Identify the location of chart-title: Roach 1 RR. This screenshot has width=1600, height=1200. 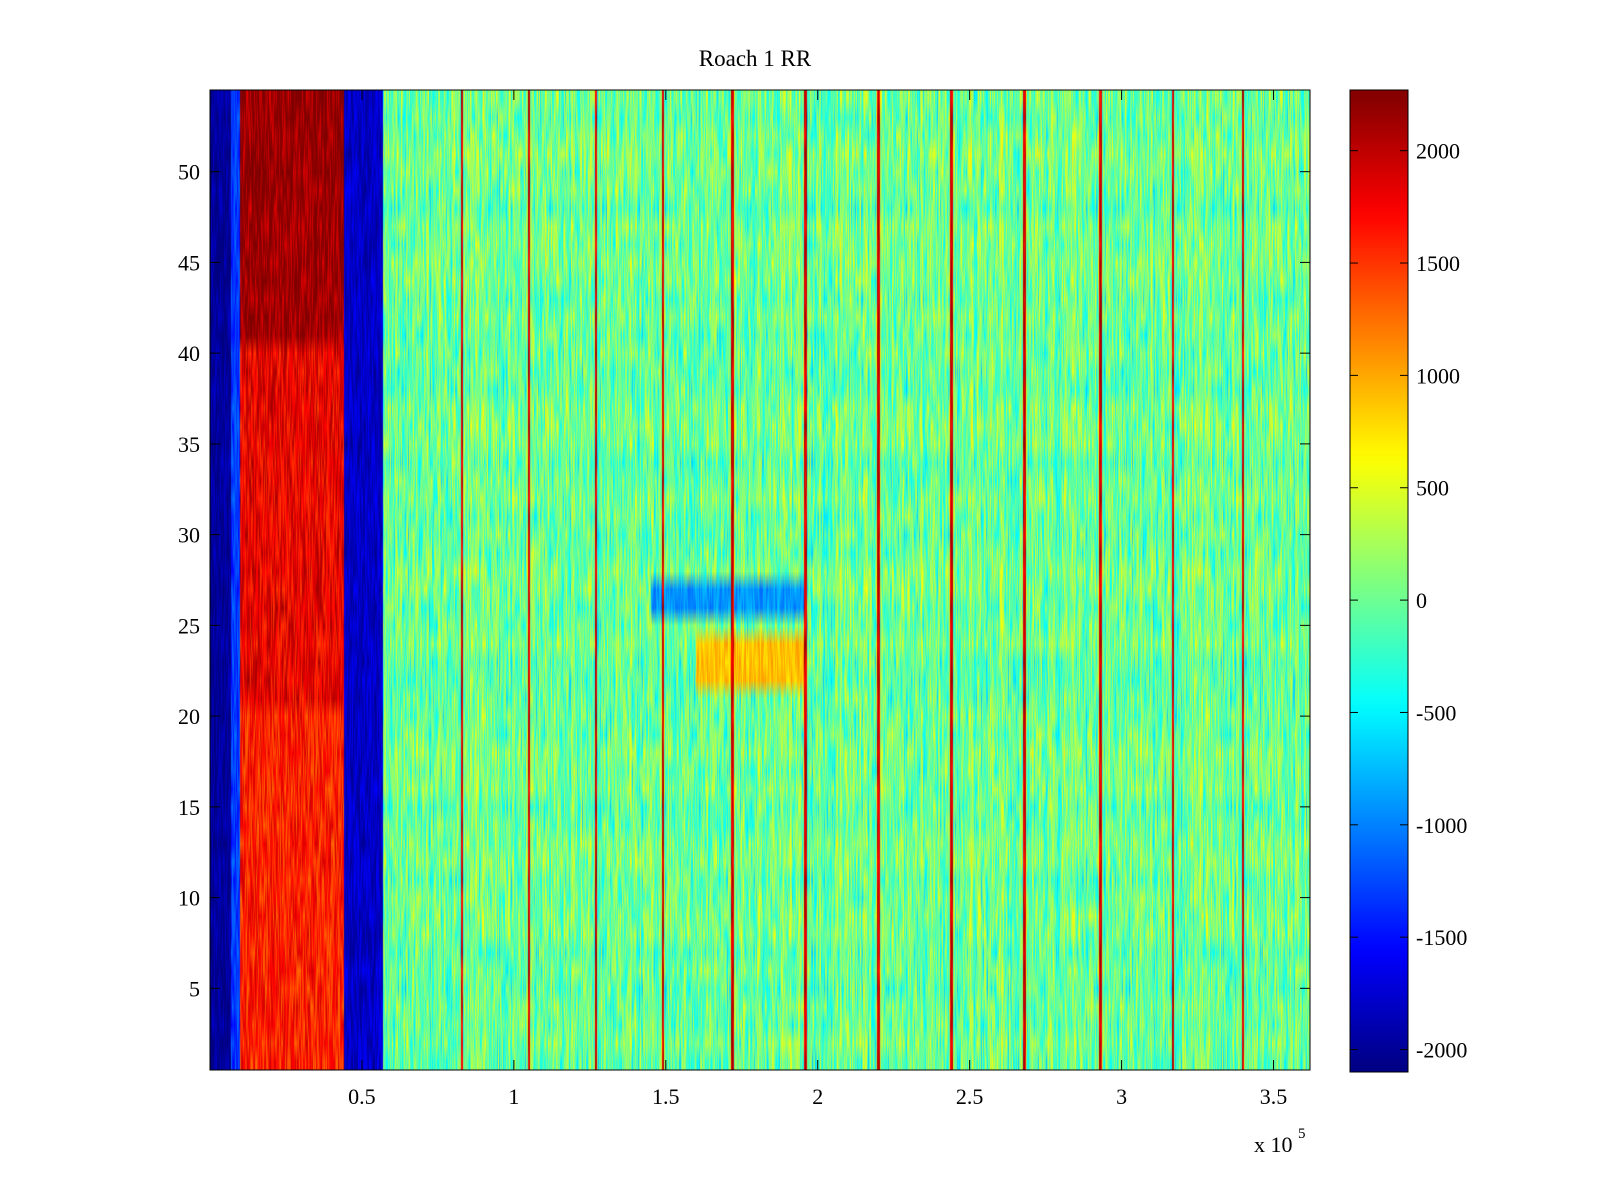
(755, 58).